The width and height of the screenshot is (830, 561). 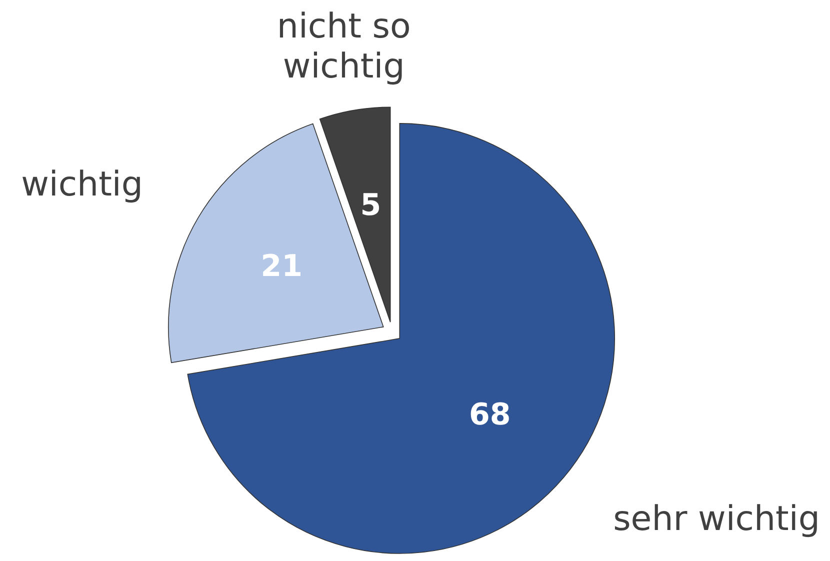 I want to click on slice-label: wichtig, so click(x=82, y=184).